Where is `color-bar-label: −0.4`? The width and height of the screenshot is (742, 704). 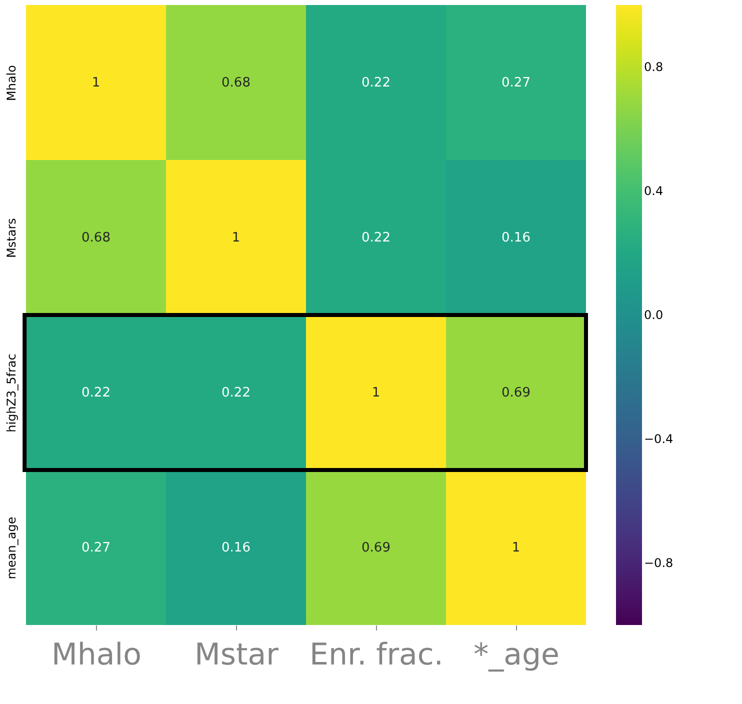
color-bar-label: −0.4 is located at coordinates (659, 439).